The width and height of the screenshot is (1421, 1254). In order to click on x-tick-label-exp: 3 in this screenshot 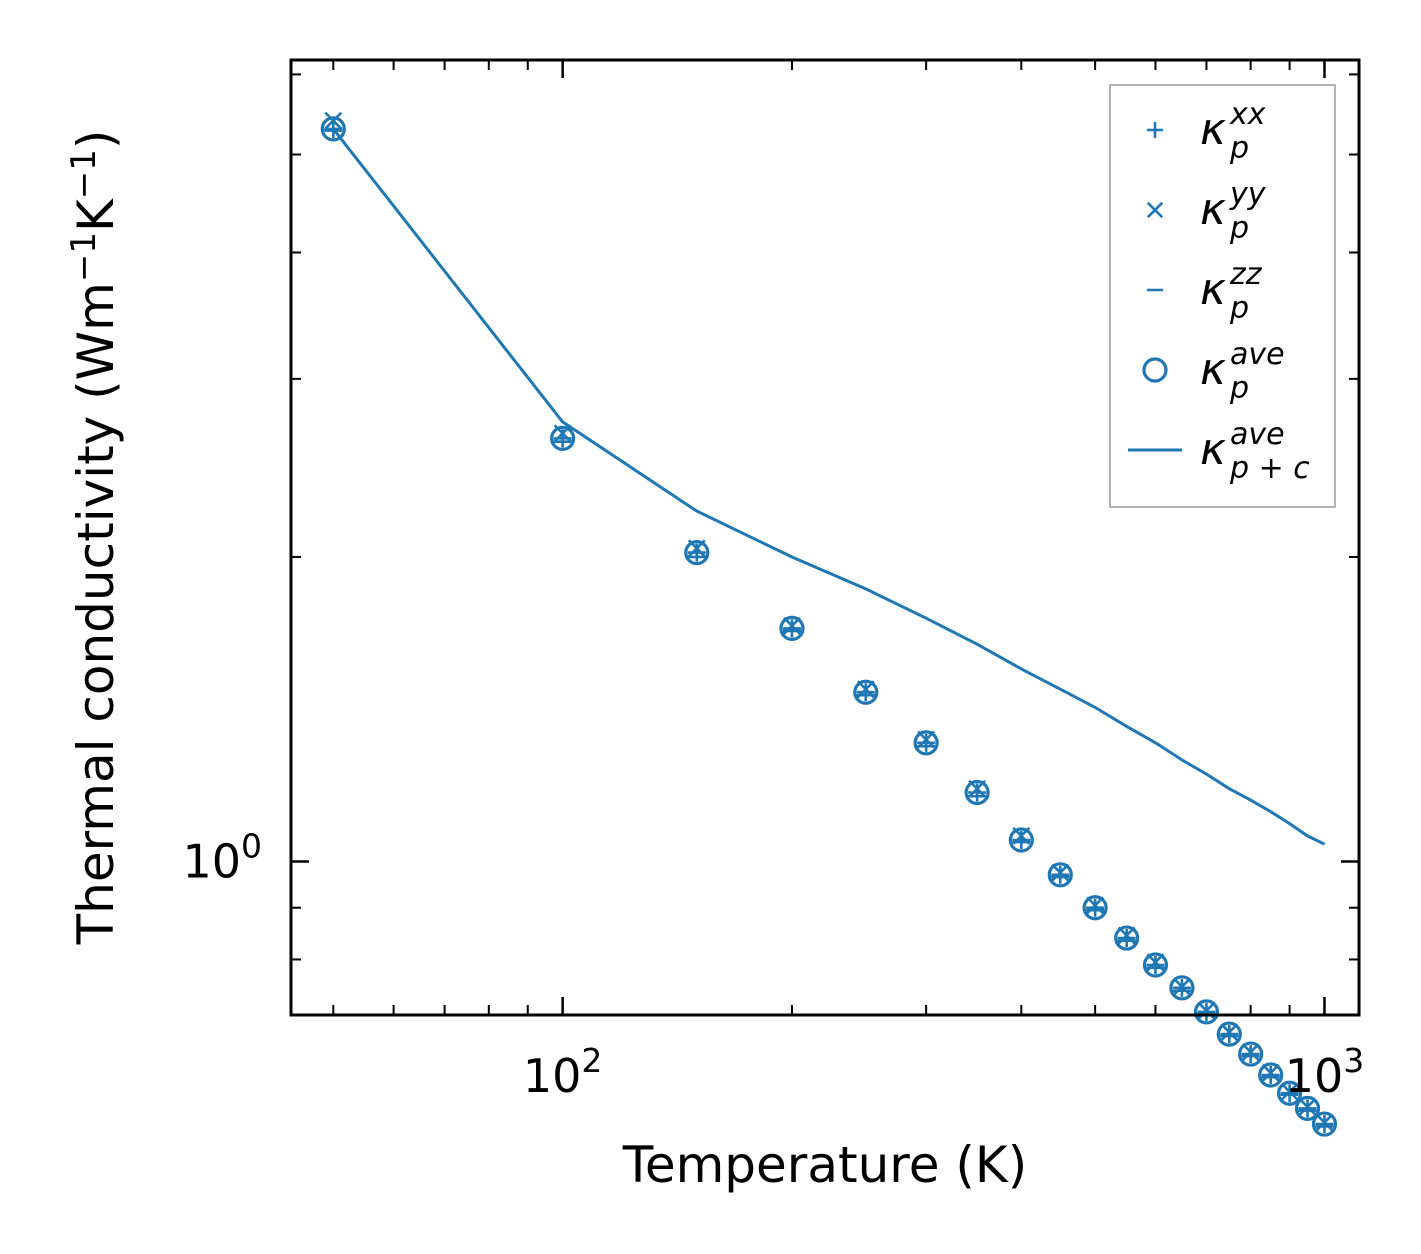, I will do `click(1353, 1060)`.